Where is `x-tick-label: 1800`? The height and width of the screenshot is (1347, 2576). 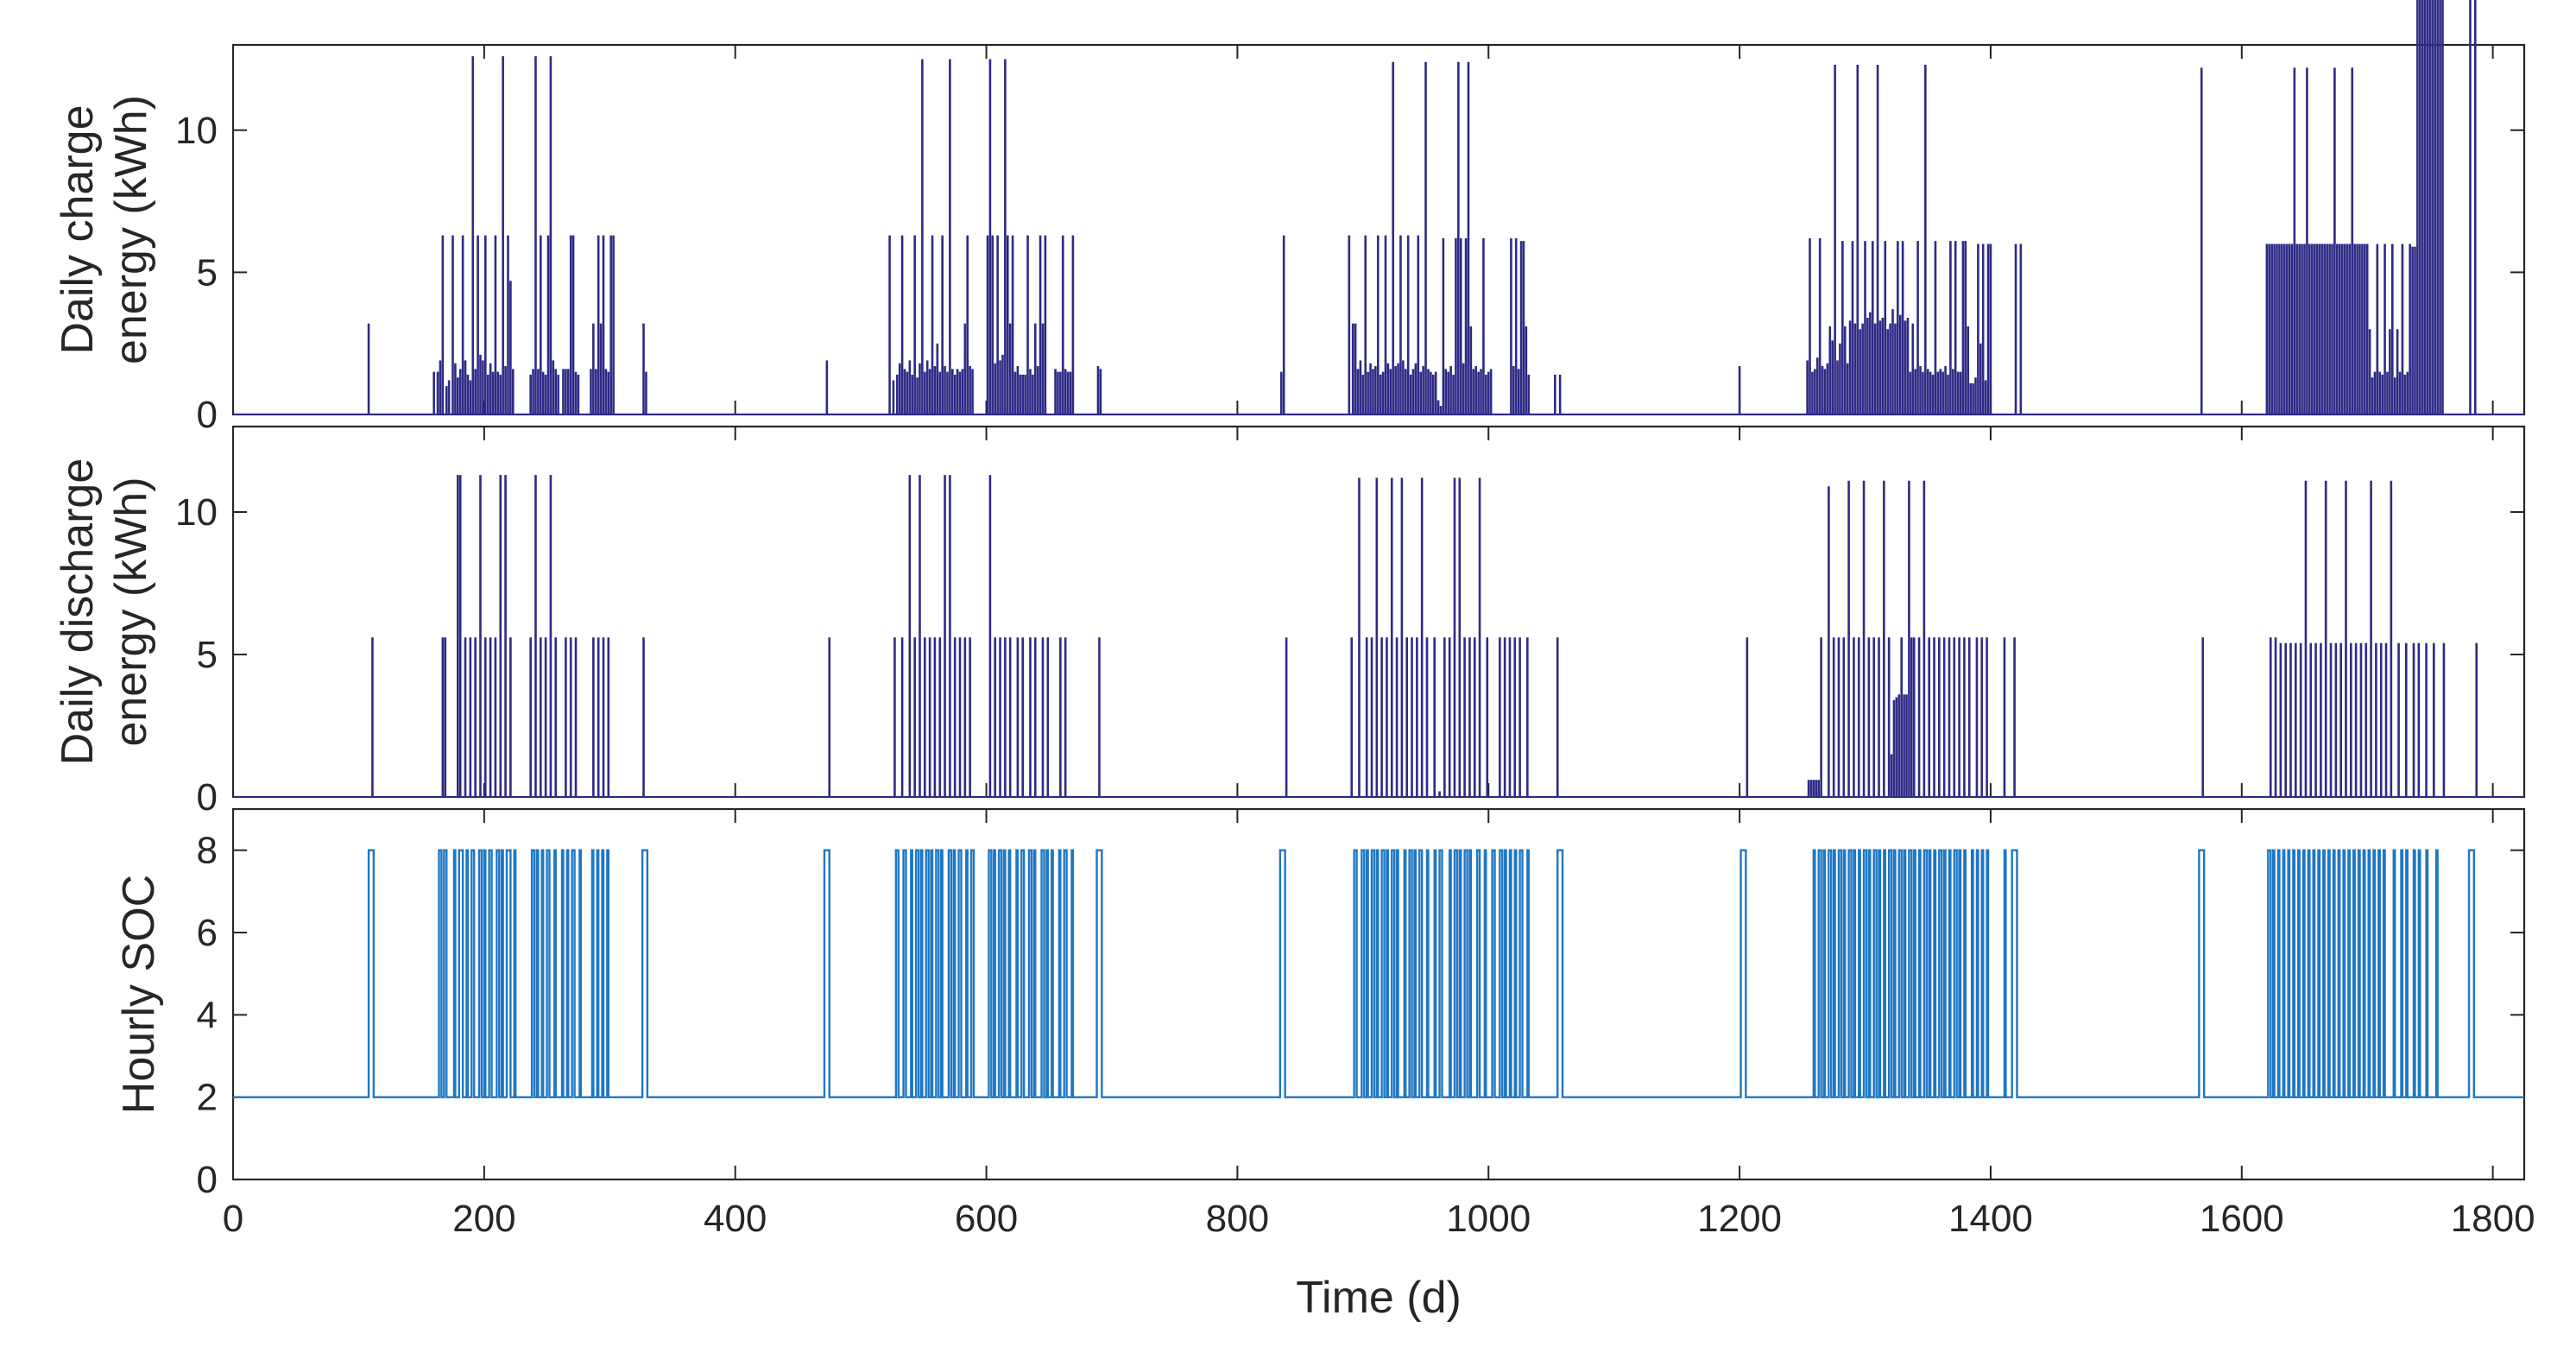
x-tick-label: 1800 is located at coordinates (2493, 1219).